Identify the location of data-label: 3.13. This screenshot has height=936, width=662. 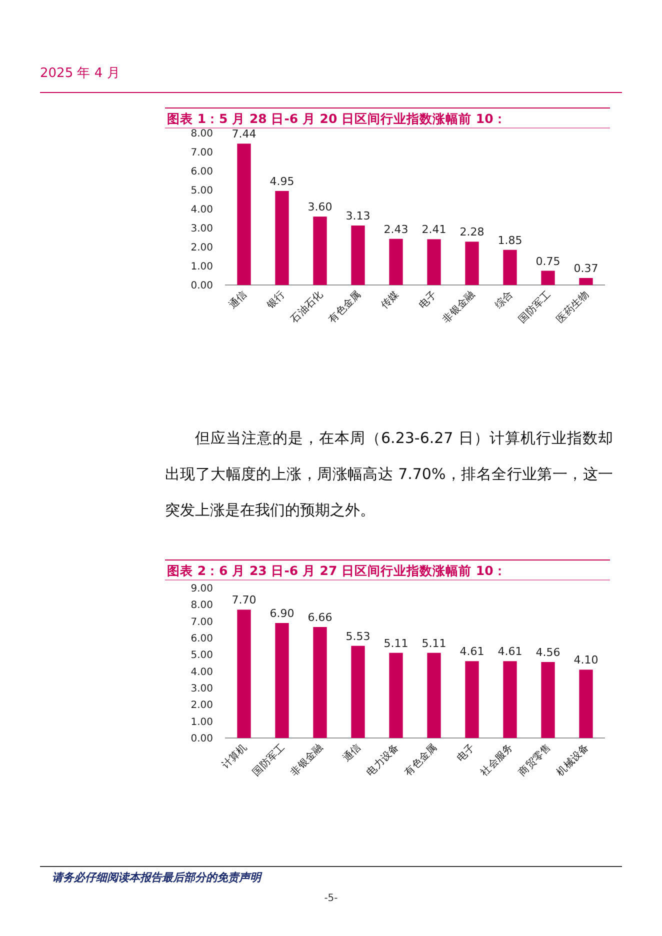
(358, 216).